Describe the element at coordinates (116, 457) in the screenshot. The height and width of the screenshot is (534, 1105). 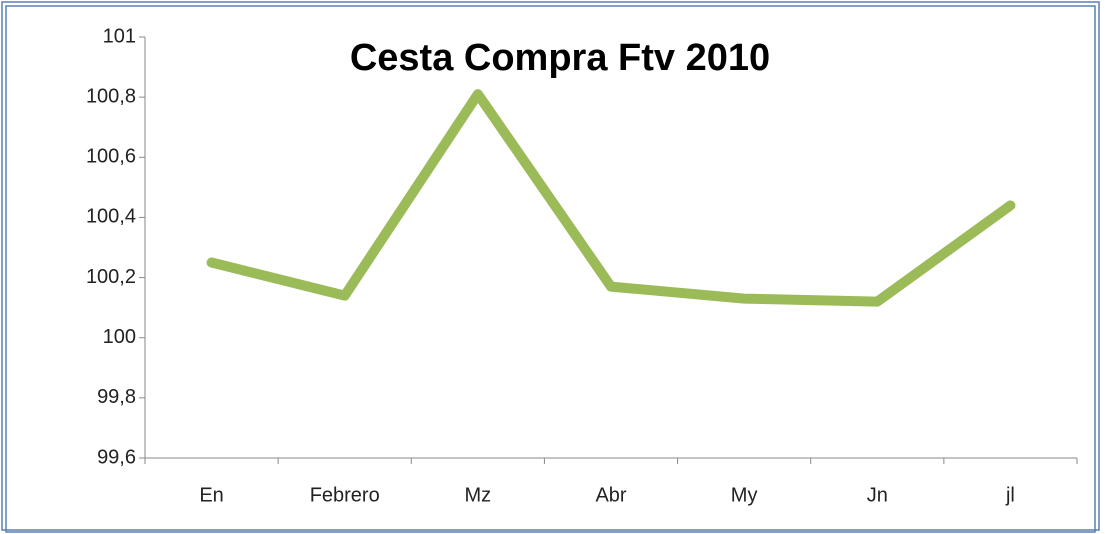
I see `y-tick-label: 99,6` at that location.